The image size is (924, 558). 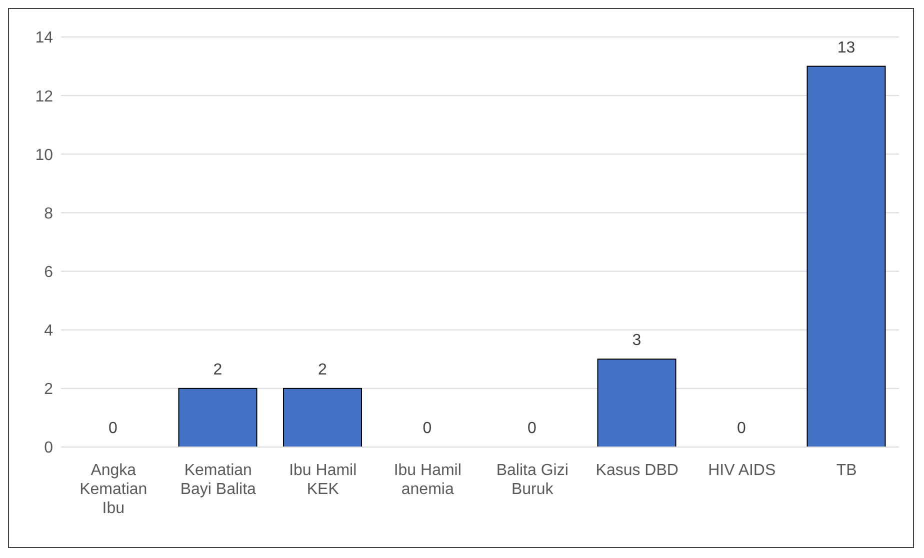 I want to click on y-tick-label: 2, so click(x=49, y=389).